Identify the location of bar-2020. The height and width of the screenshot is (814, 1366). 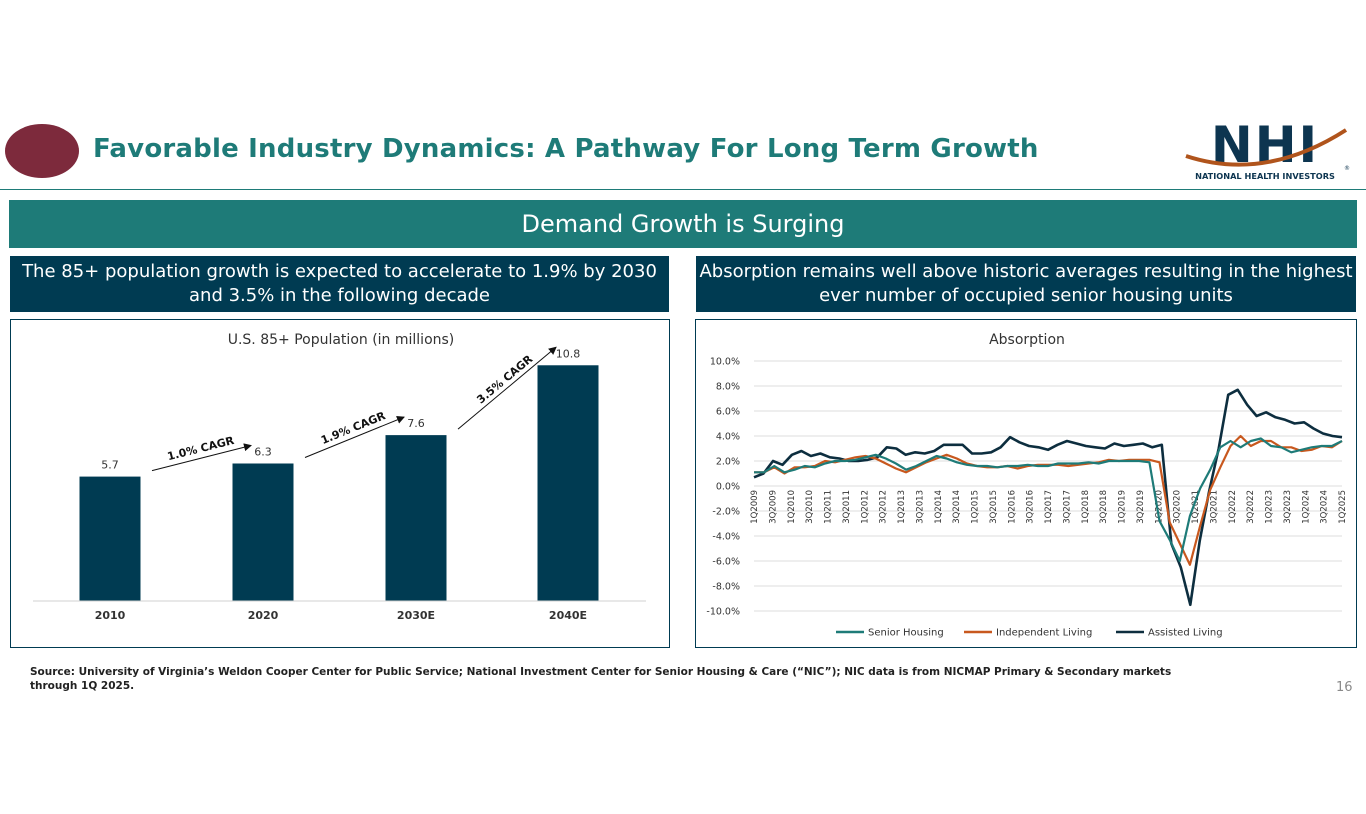
(263, 532).